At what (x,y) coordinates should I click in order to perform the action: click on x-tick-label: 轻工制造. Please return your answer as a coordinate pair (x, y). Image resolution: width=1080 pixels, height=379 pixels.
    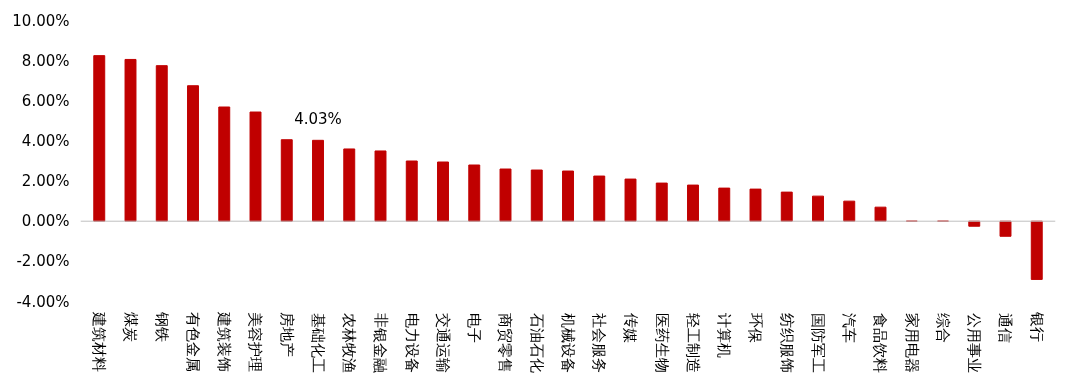
    Looking at the image, I should click on (693, 342).